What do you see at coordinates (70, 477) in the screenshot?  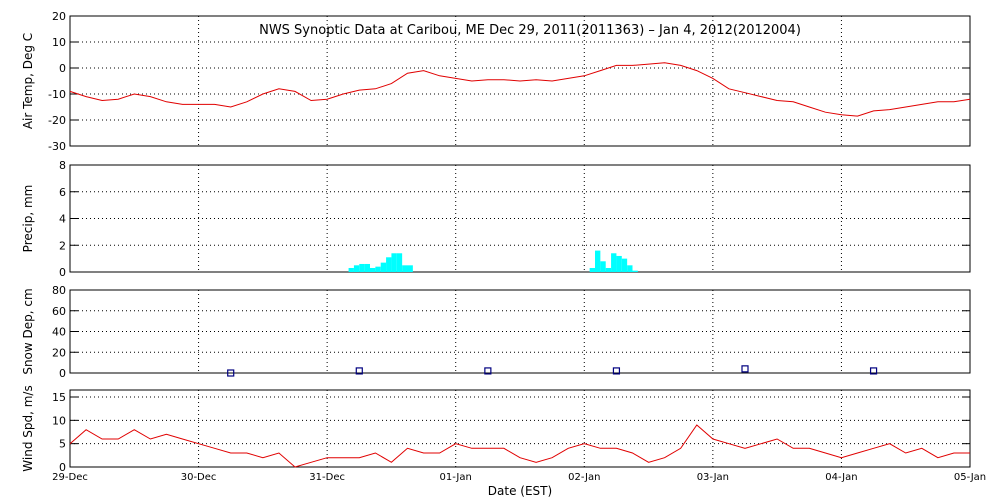 I see `x-tick-label: 29-Dec` at bounding box center [70, 477].